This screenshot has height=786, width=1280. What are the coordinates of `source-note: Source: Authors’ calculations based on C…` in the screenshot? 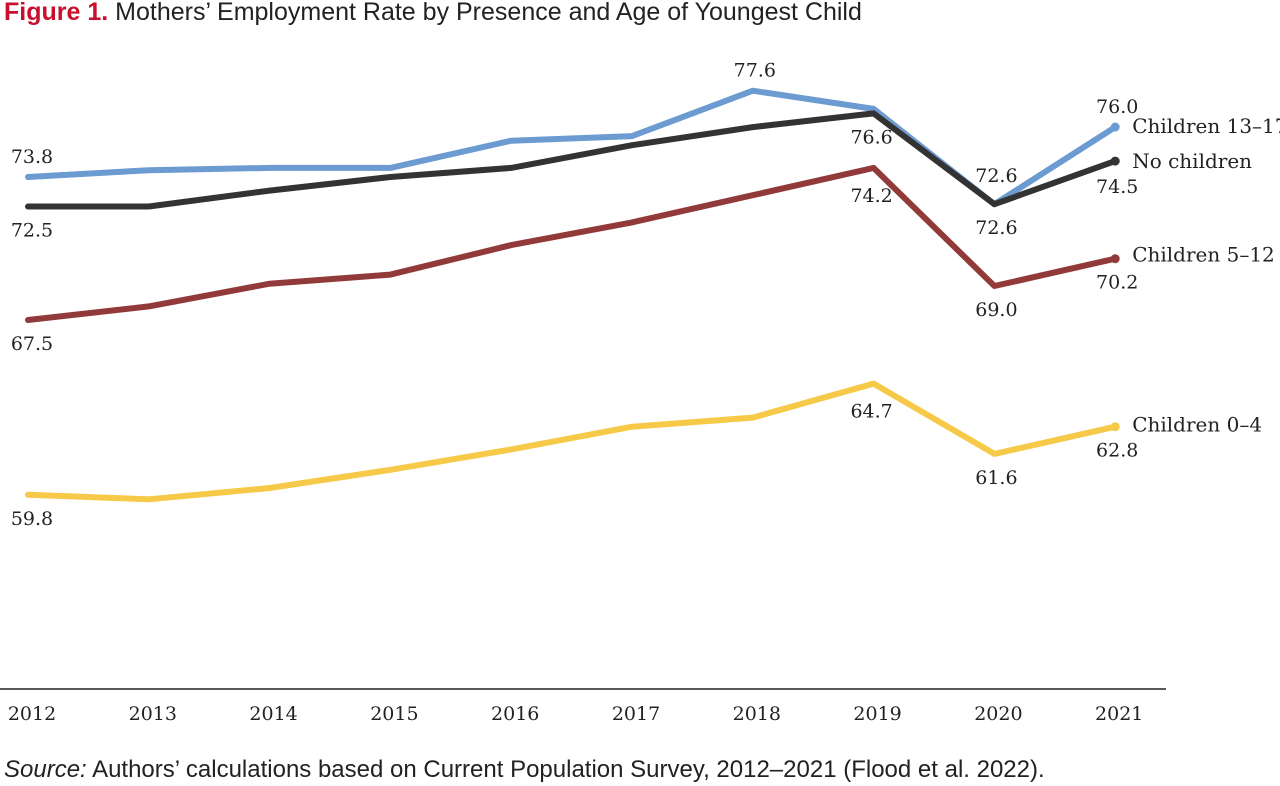 It's located at (524, 770).